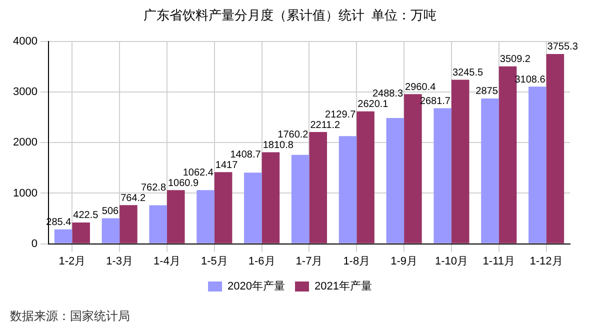 This screenshot has width=590, height=330. I want to click on x-tick-label: 1-10月, so click(451, 261).